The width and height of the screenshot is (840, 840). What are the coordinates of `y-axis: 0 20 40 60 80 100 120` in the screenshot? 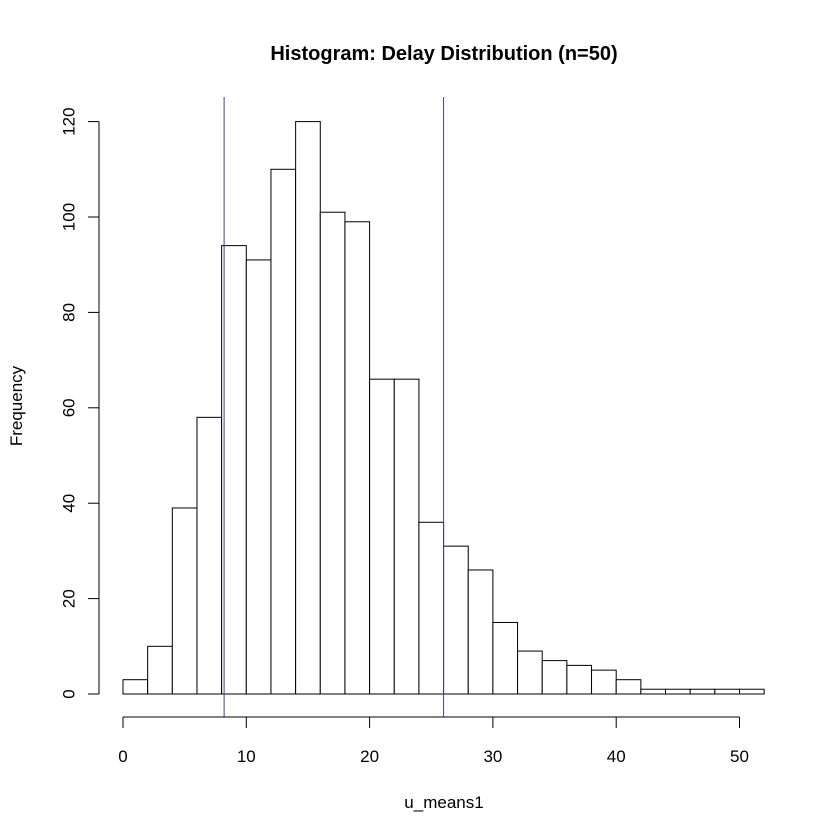 It's located at (80, 403).